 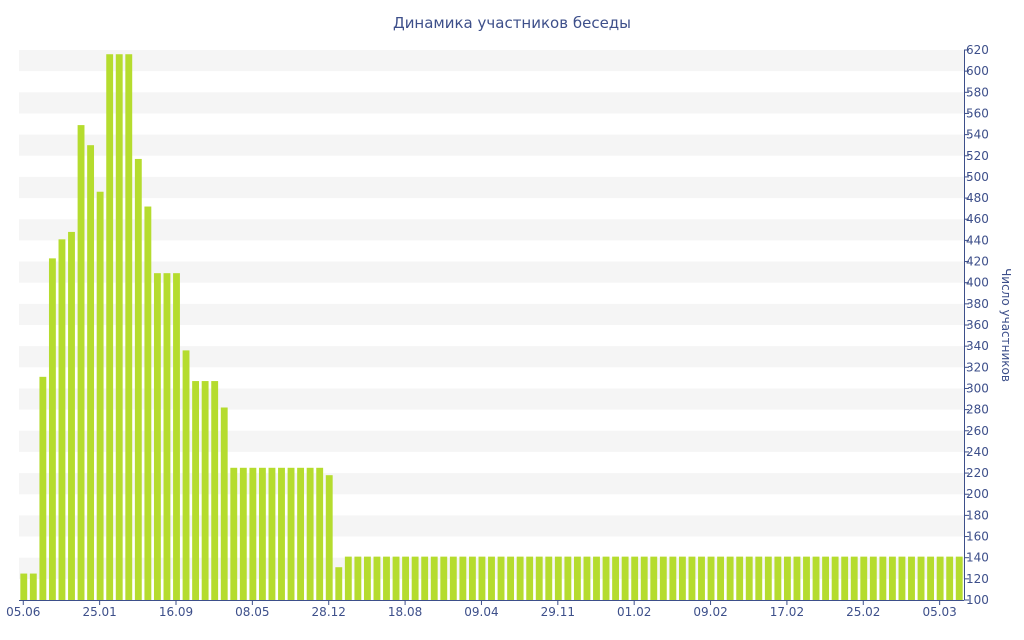 I want to click on y-tick-label: 300, so click(x=977, y=388).